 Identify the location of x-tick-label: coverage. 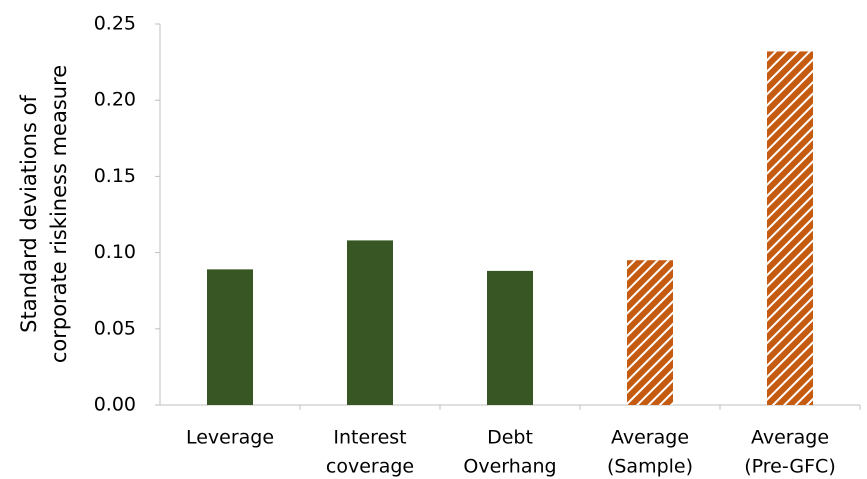
(370, 467).